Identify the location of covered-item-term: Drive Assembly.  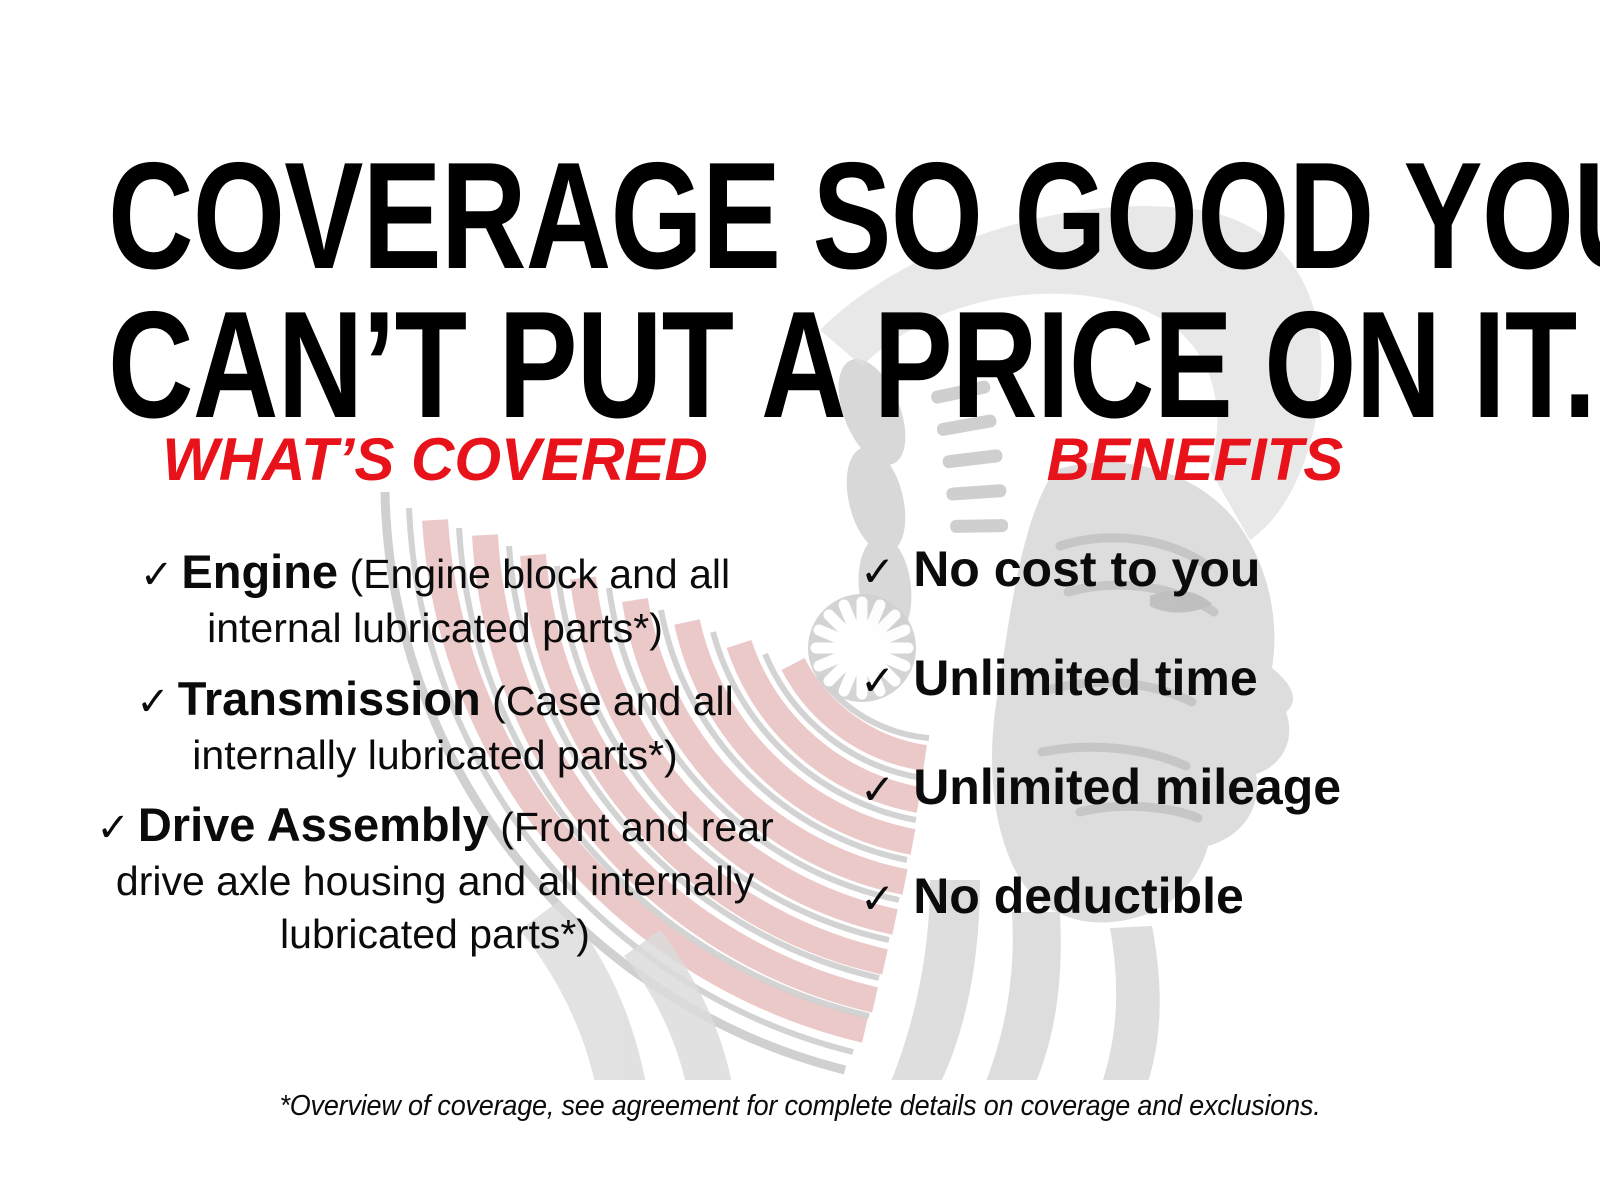
(313, 825).